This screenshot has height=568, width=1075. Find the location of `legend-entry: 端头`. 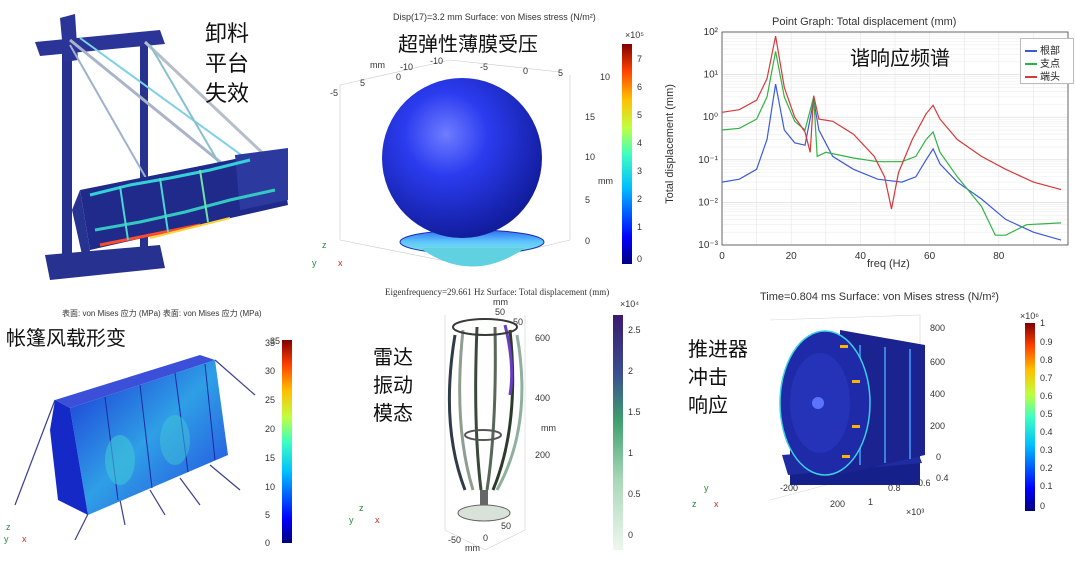

legend-entry: 端头 is located at coordinates (1042, 75).